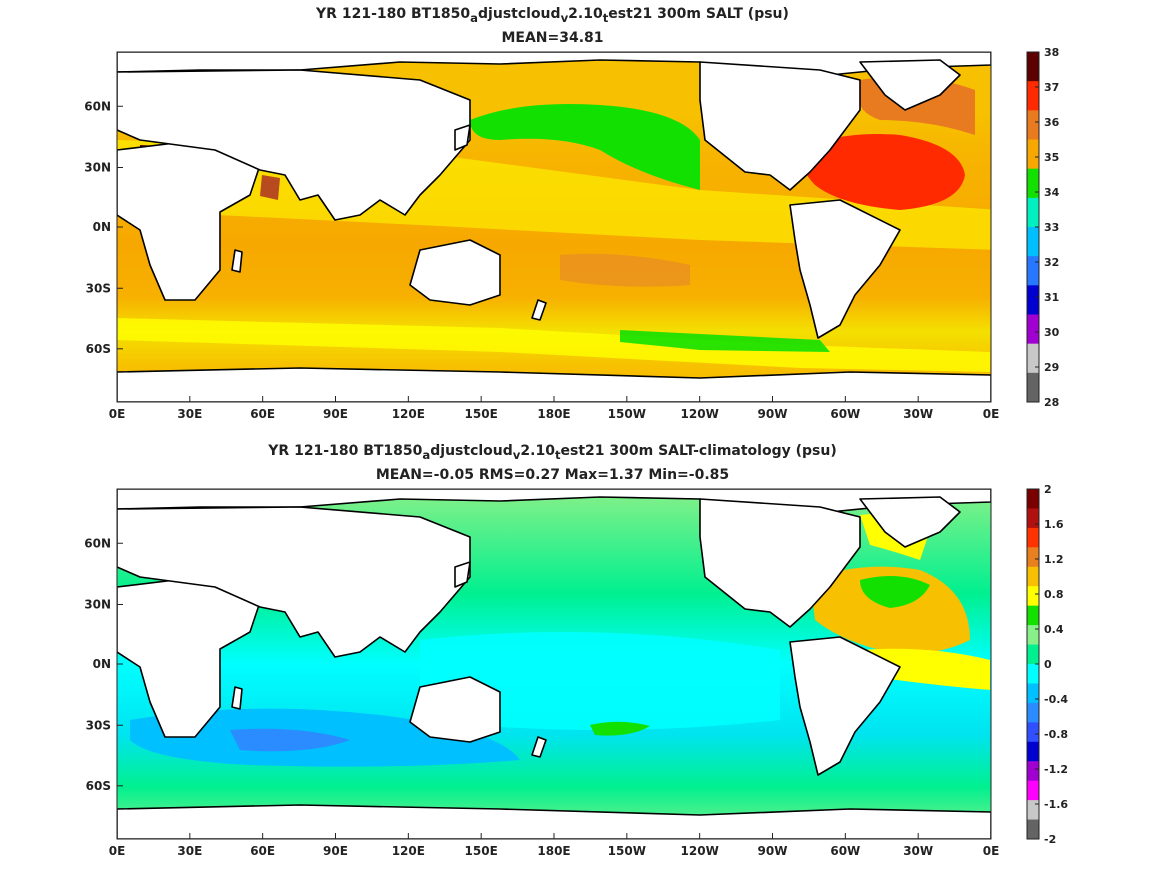 The width and height of the screenshot is (1167, 875). I want to click on red-sea-orange, so click(270, 187).